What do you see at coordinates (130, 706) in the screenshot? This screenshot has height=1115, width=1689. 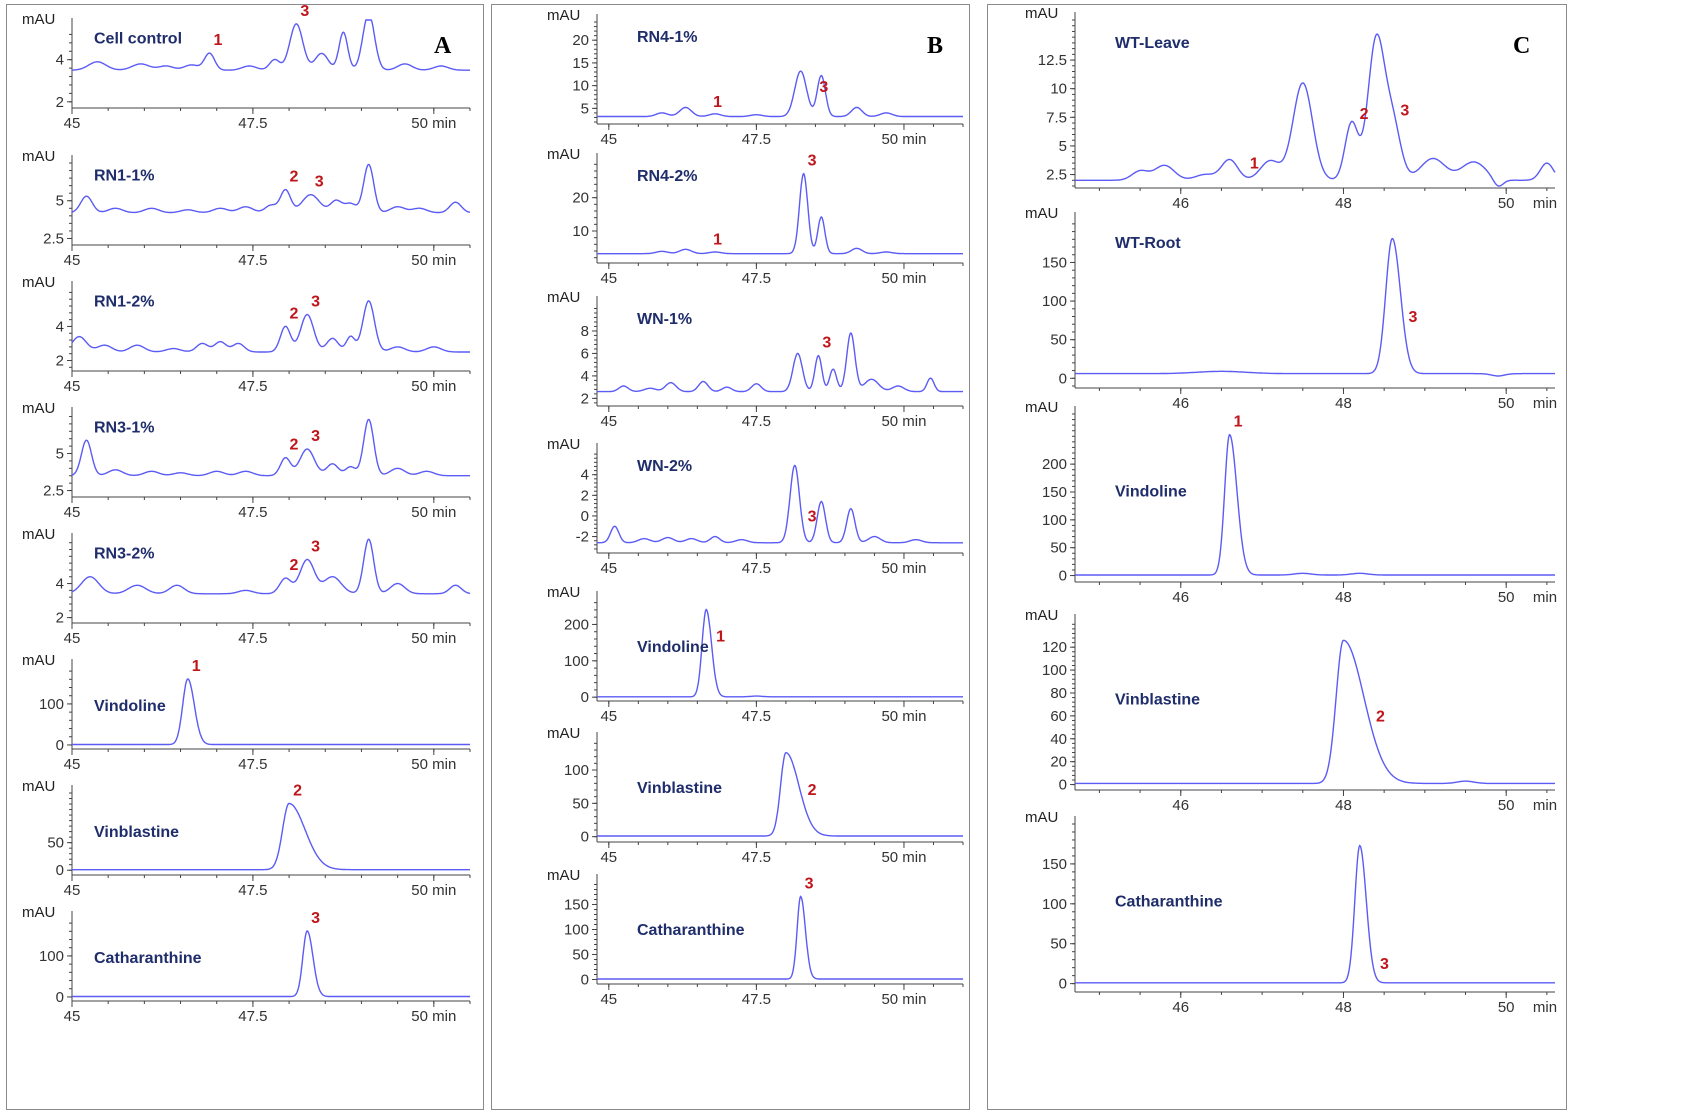 I see `sample-label: Vindoline` at bounding box center [130, 706].